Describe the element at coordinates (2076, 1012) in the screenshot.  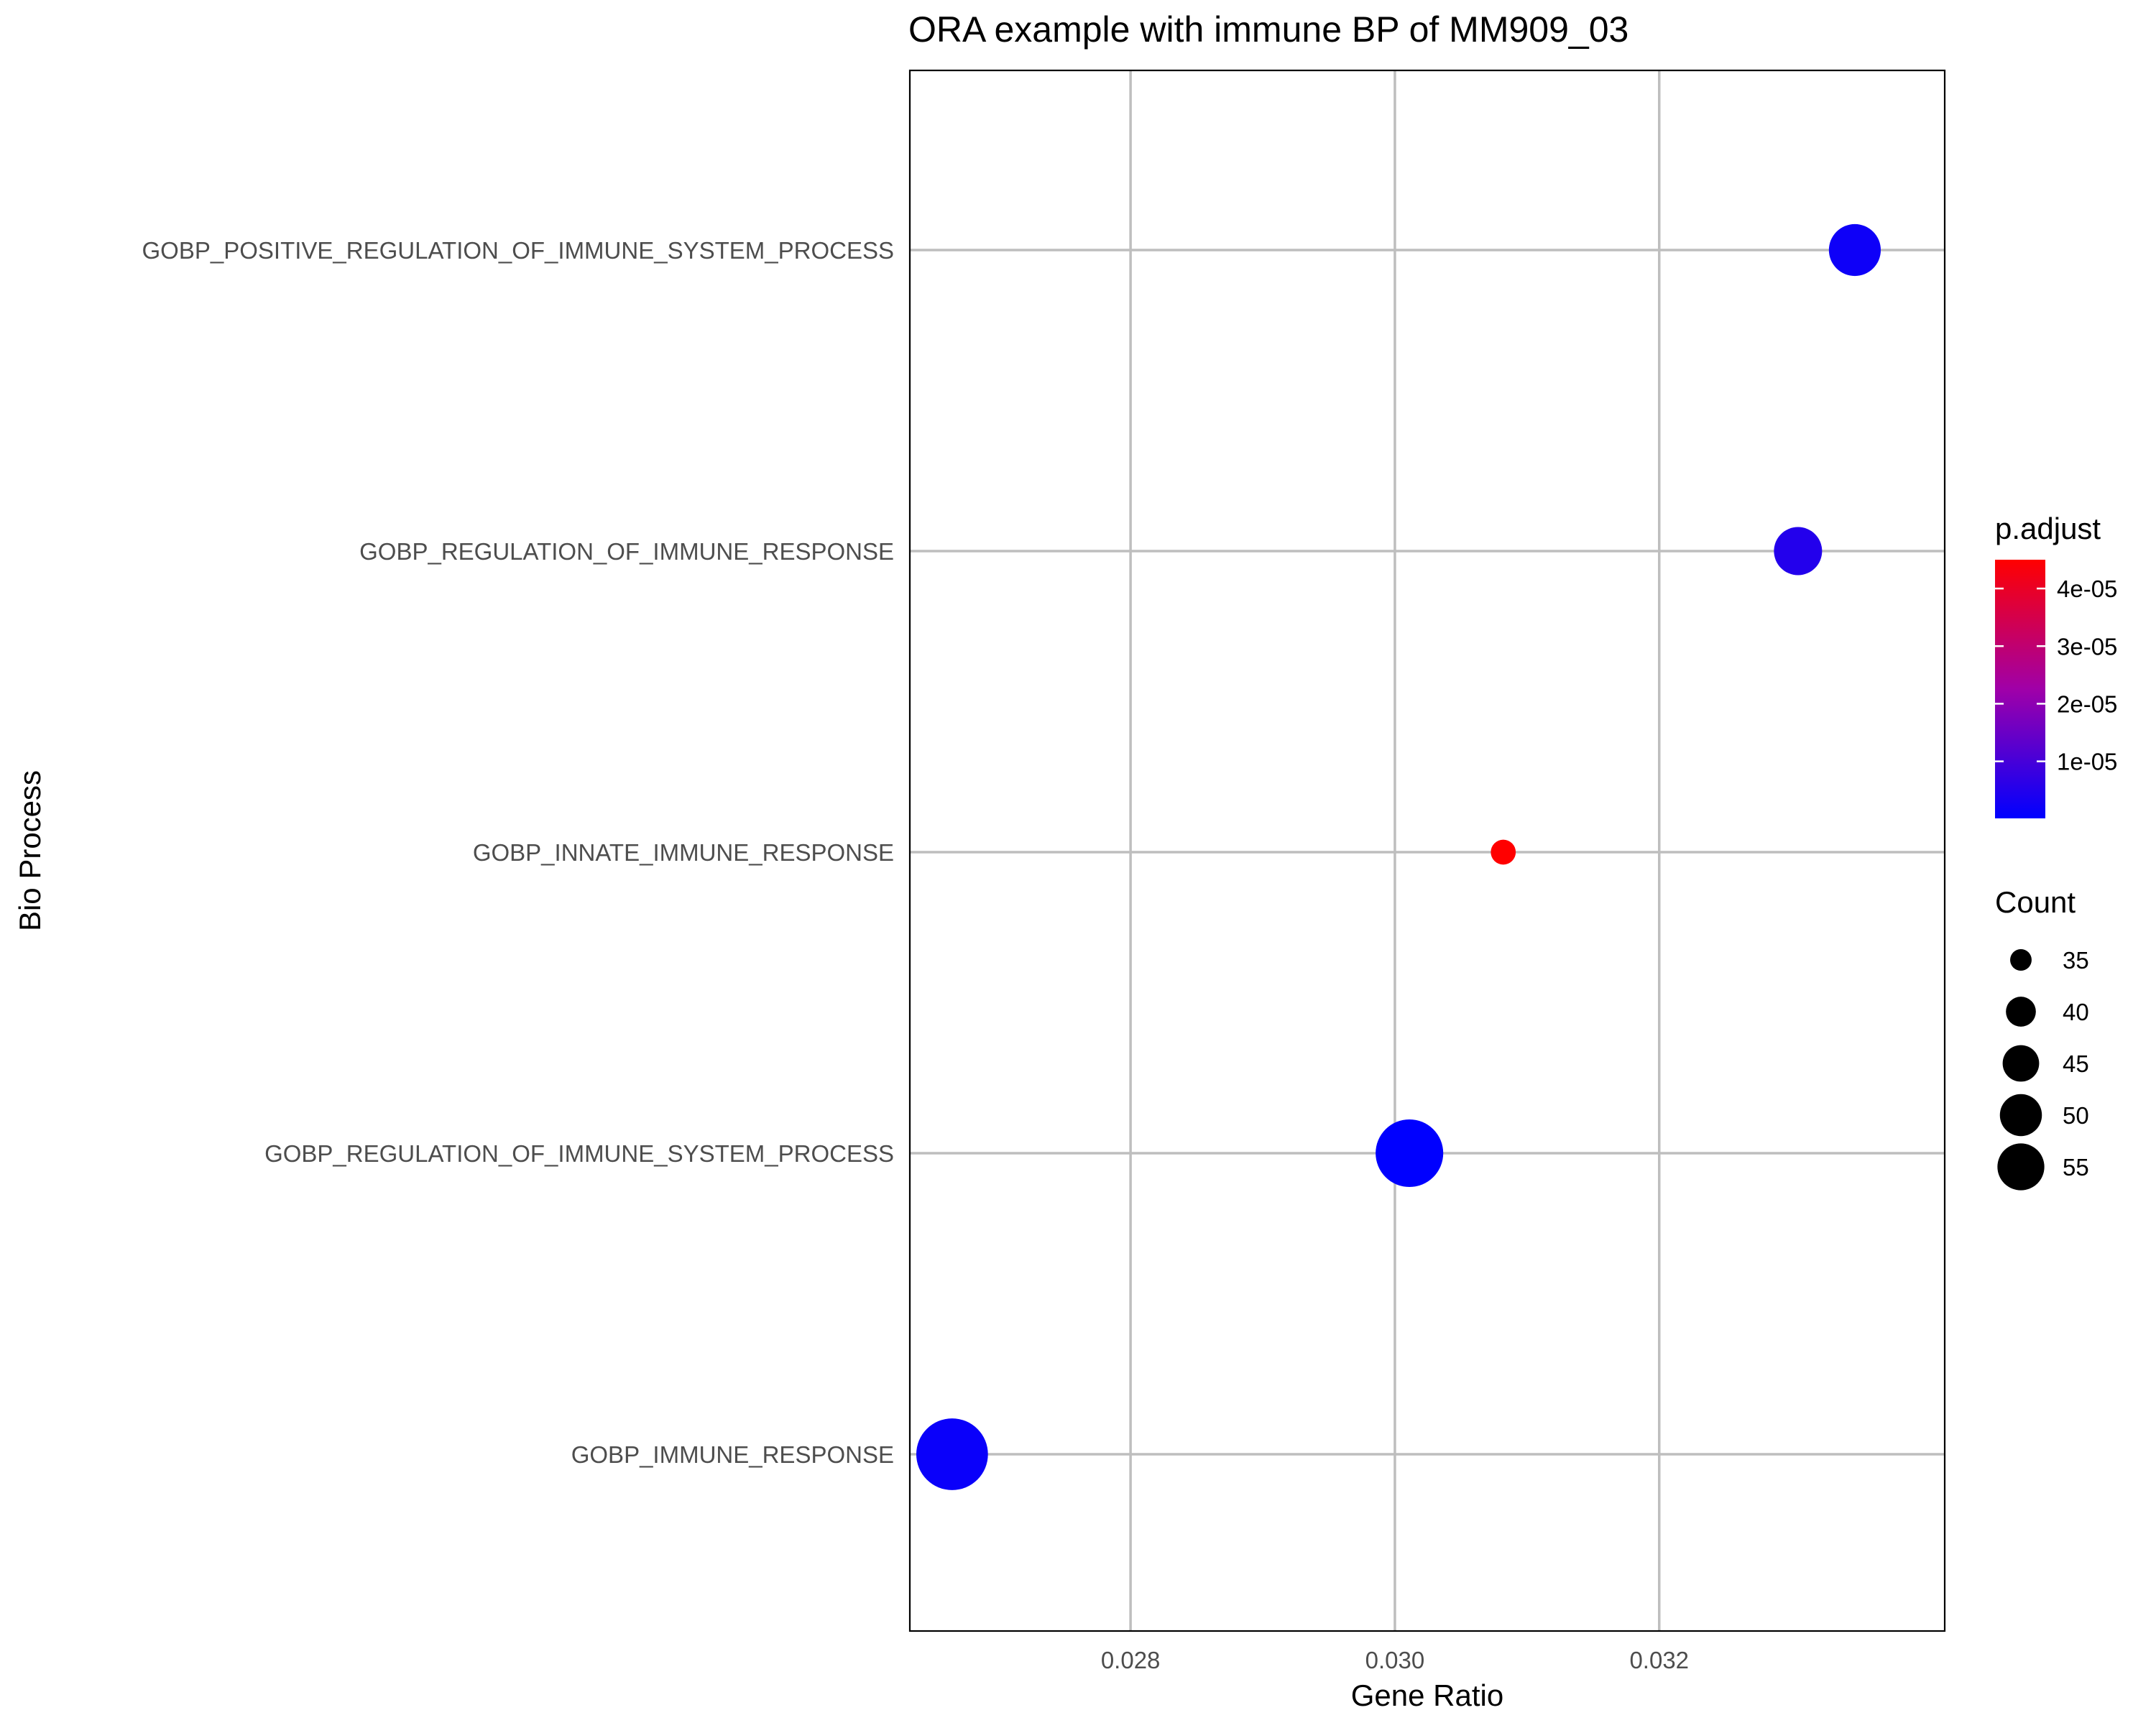
I see `size-legend-label: 40` at that location.